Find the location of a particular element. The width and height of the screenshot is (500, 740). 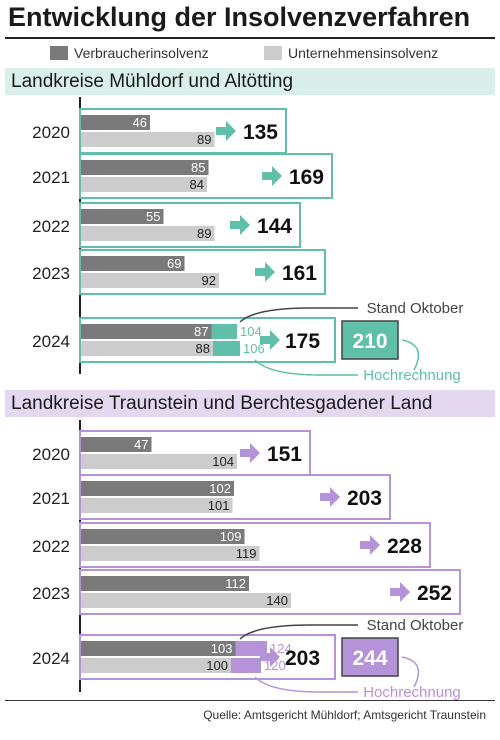

total-label: 144 is located at coordinates (274, 226).